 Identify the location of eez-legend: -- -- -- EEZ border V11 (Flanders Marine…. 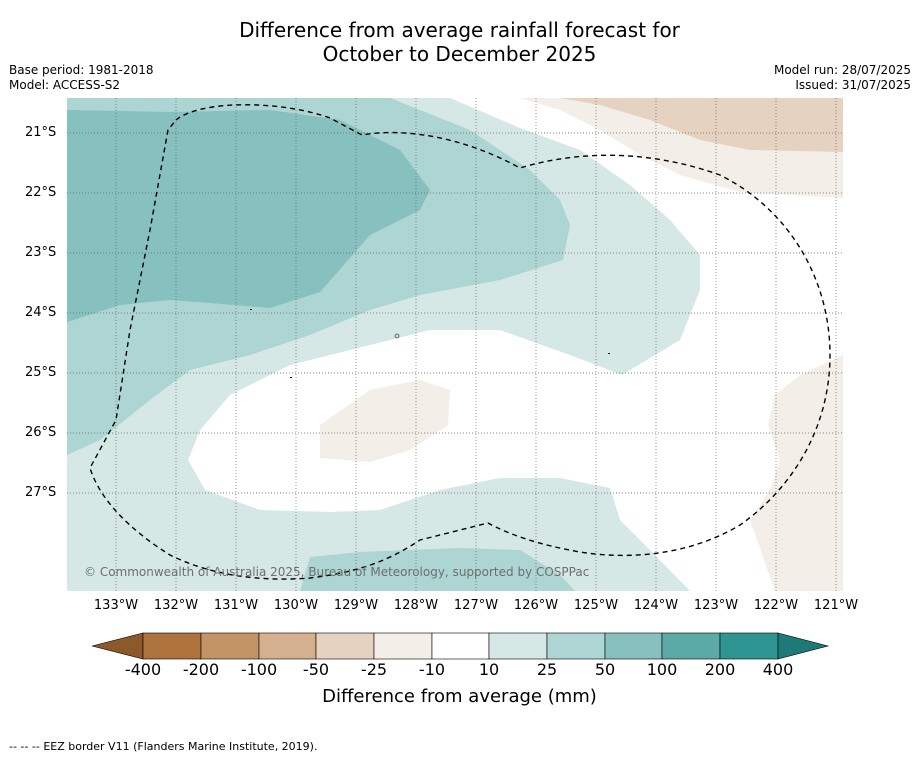
(163, 746).